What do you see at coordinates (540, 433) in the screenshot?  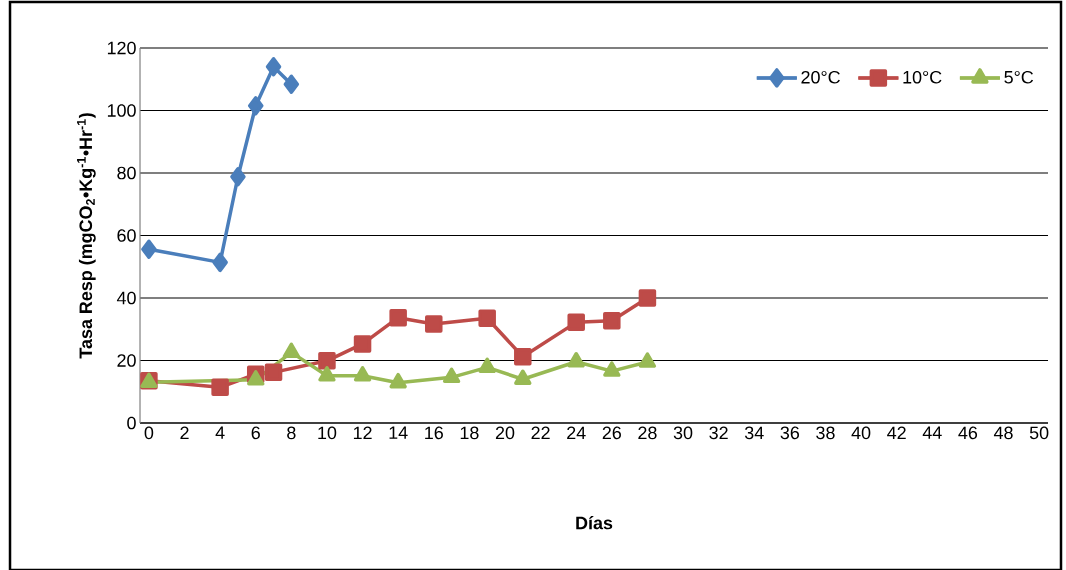 I see `x-tick-label: 22` at bounding box center [540, 433].